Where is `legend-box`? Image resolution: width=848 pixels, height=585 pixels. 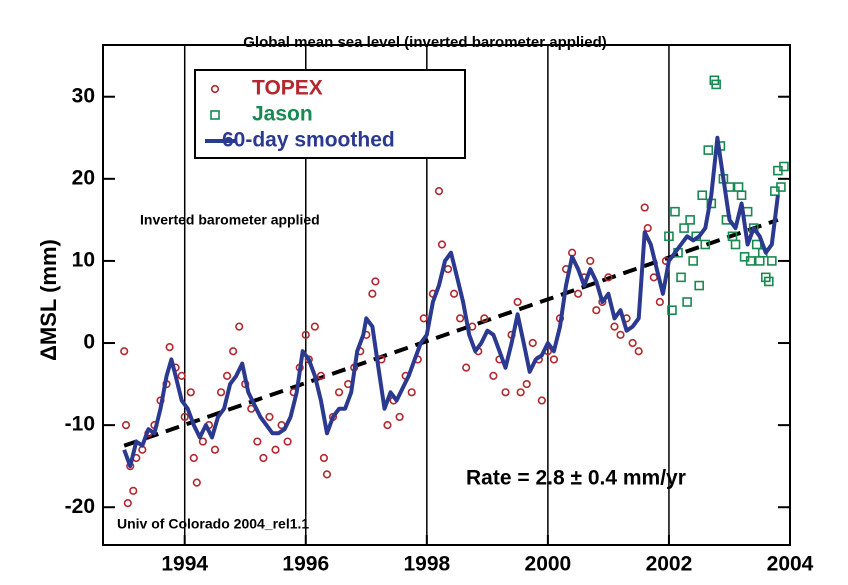 legend-box is located at coordinates (330, 114).